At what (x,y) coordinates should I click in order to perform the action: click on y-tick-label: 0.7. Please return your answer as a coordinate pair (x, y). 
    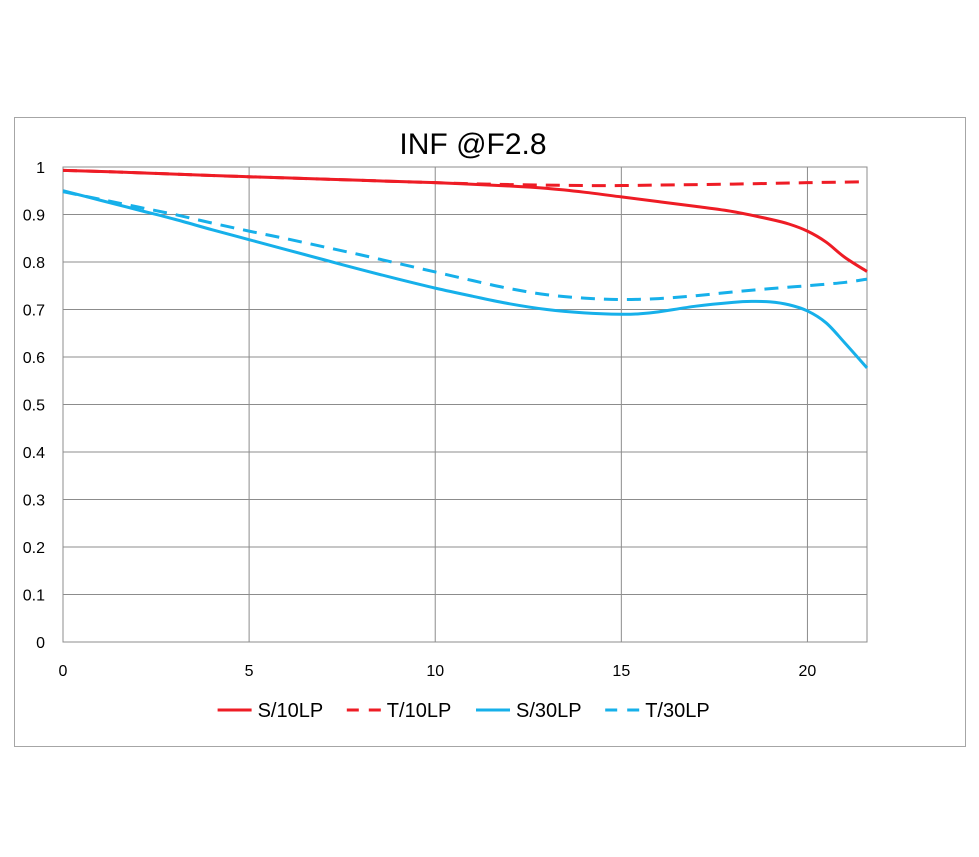
    Looking at the image, I should click on (34, 311).